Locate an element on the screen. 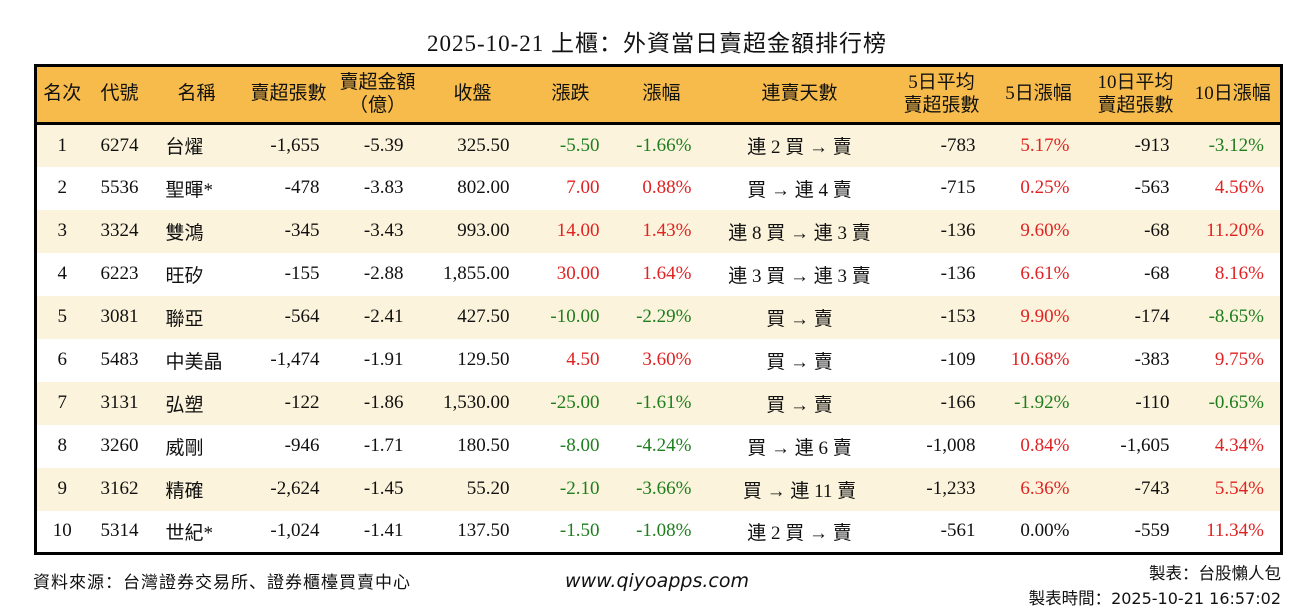 This screenshot has width=1314, height=612. column-header-sell-amount: 賣超金額 （億） is located at coordinates (377, 95).